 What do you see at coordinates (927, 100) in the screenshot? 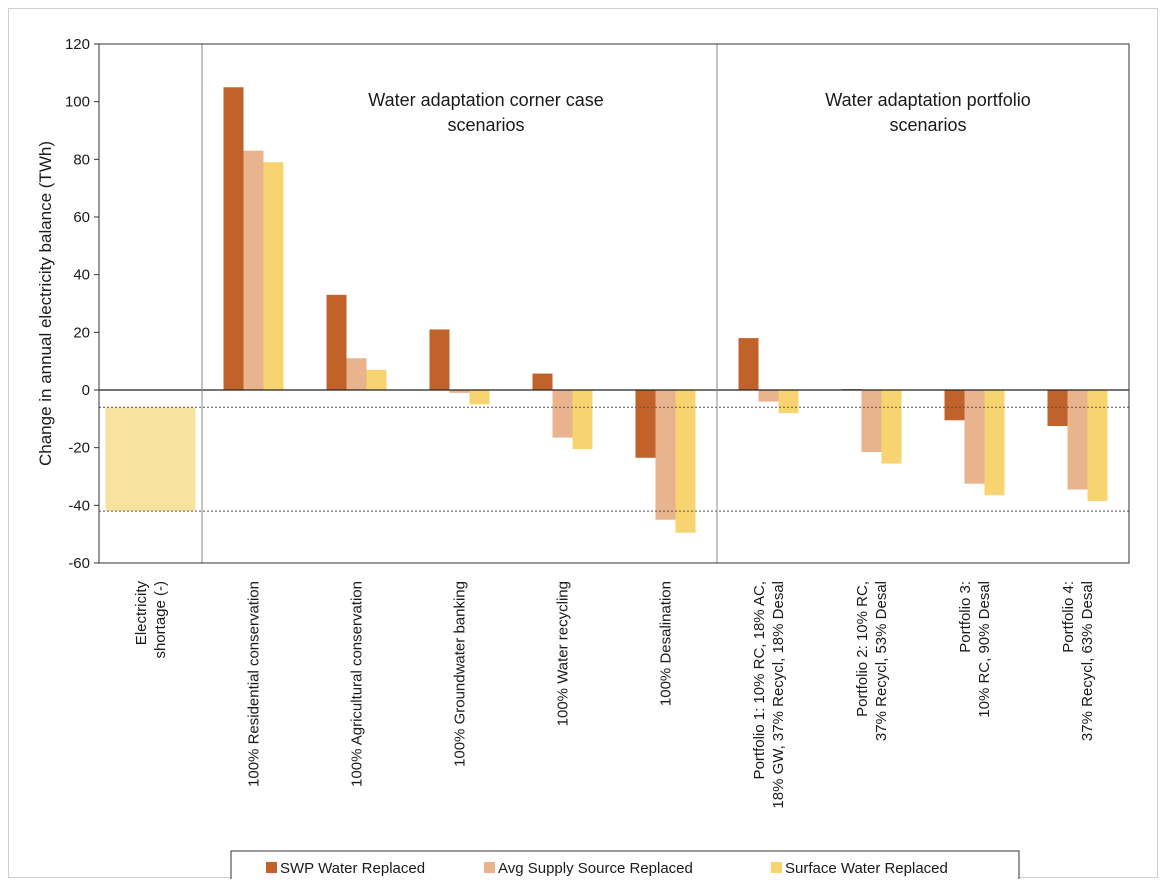
I see `annotation-2: Water adaptation portfolio` at bounding box center [927, 100].